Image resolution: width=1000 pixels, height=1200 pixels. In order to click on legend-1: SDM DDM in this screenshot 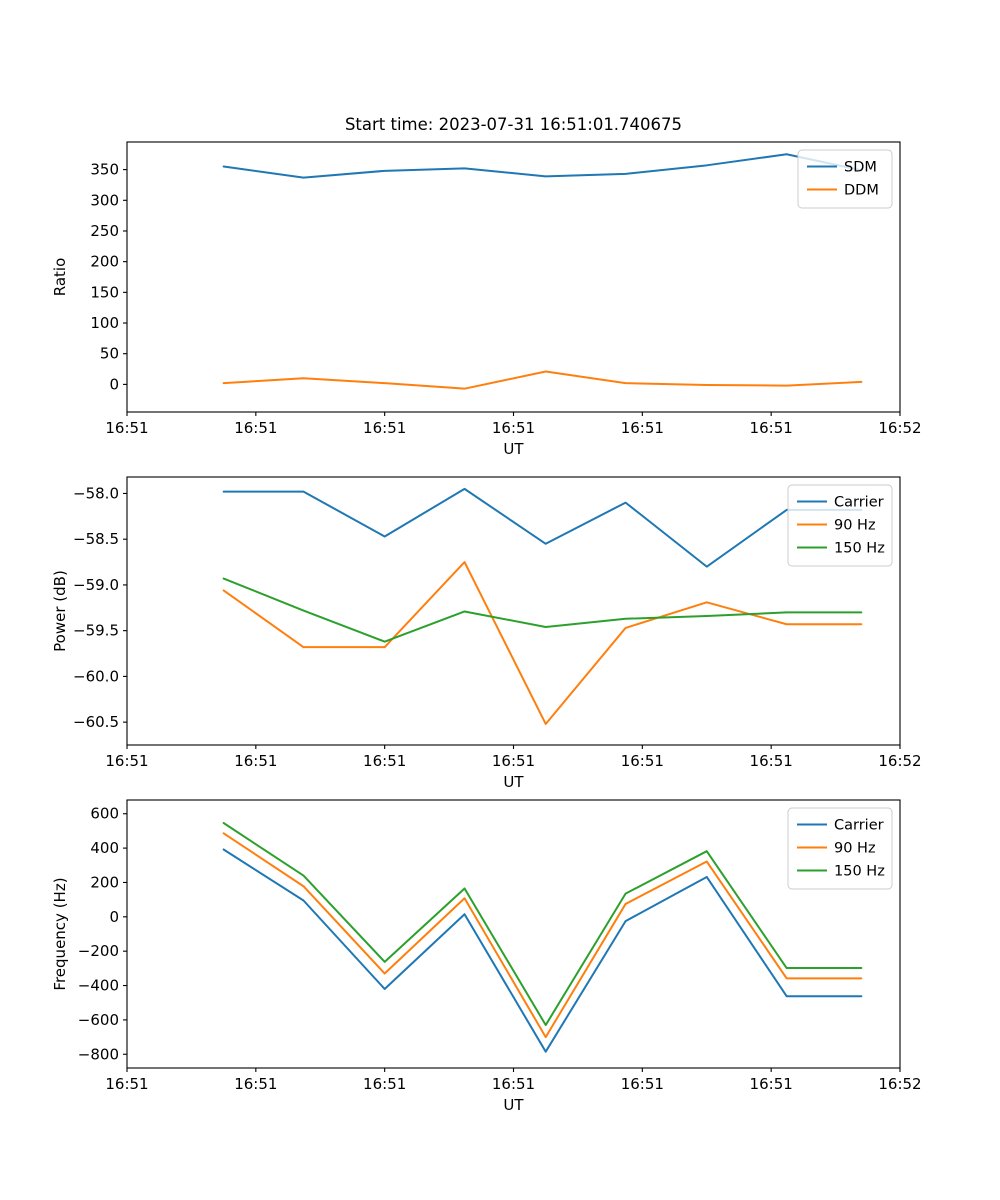, I will do `click(845, 179)`.